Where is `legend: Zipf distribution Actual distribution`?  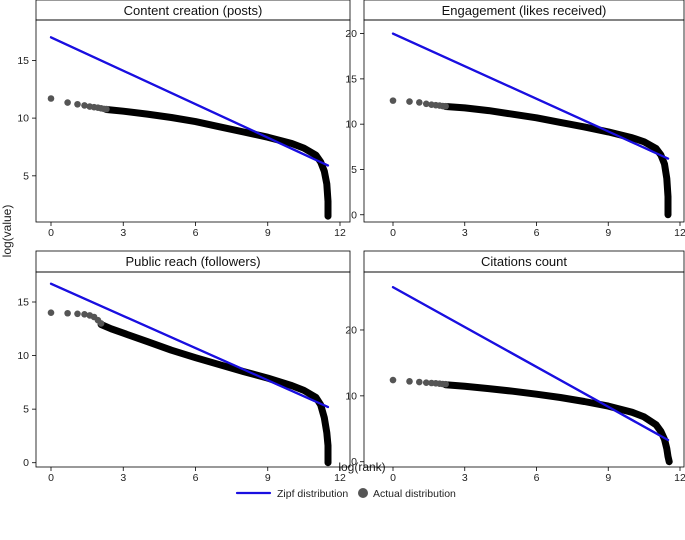 legend: Zipf distribution Actual distribution is located at coordinates (345, 494).